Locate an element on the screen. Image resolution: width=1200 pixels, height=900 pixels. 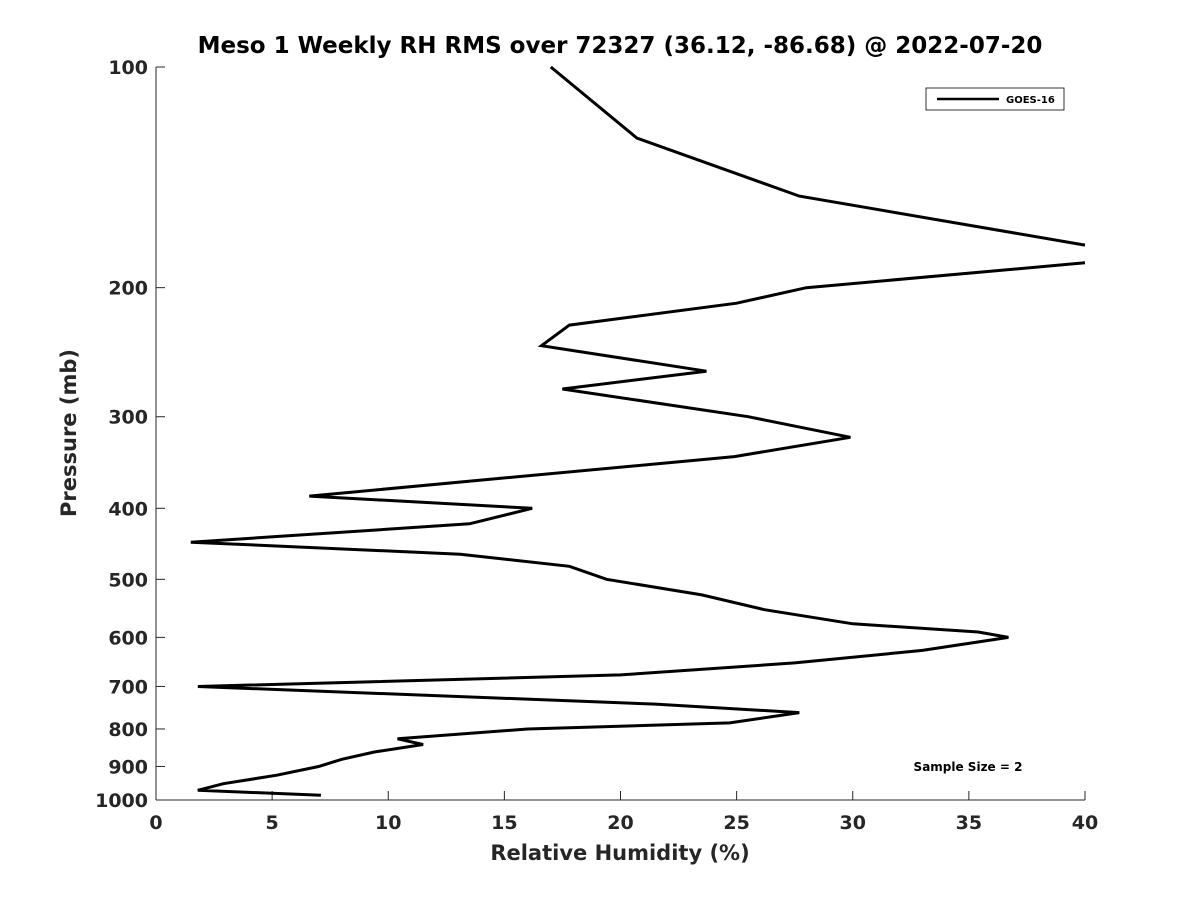
y-tick-label: 300 is located at coordinates (128, 418).